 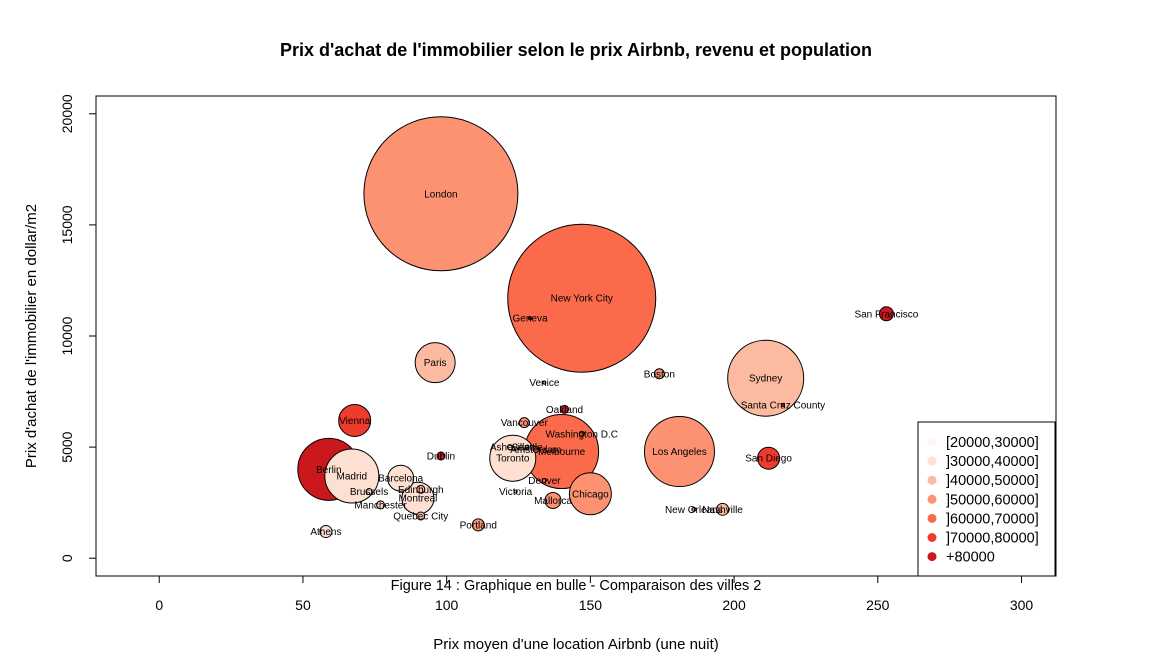 I want to click on bubble-mallorca, so click(x=553, y=500).